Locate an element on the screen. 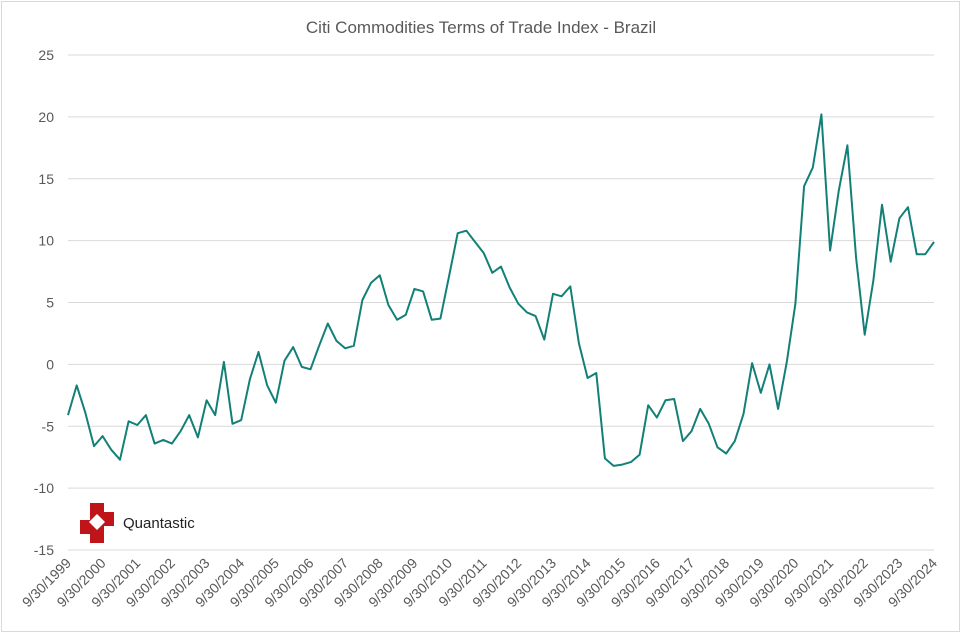  y-tick-label: 10 is located at coordinates (46, 241).